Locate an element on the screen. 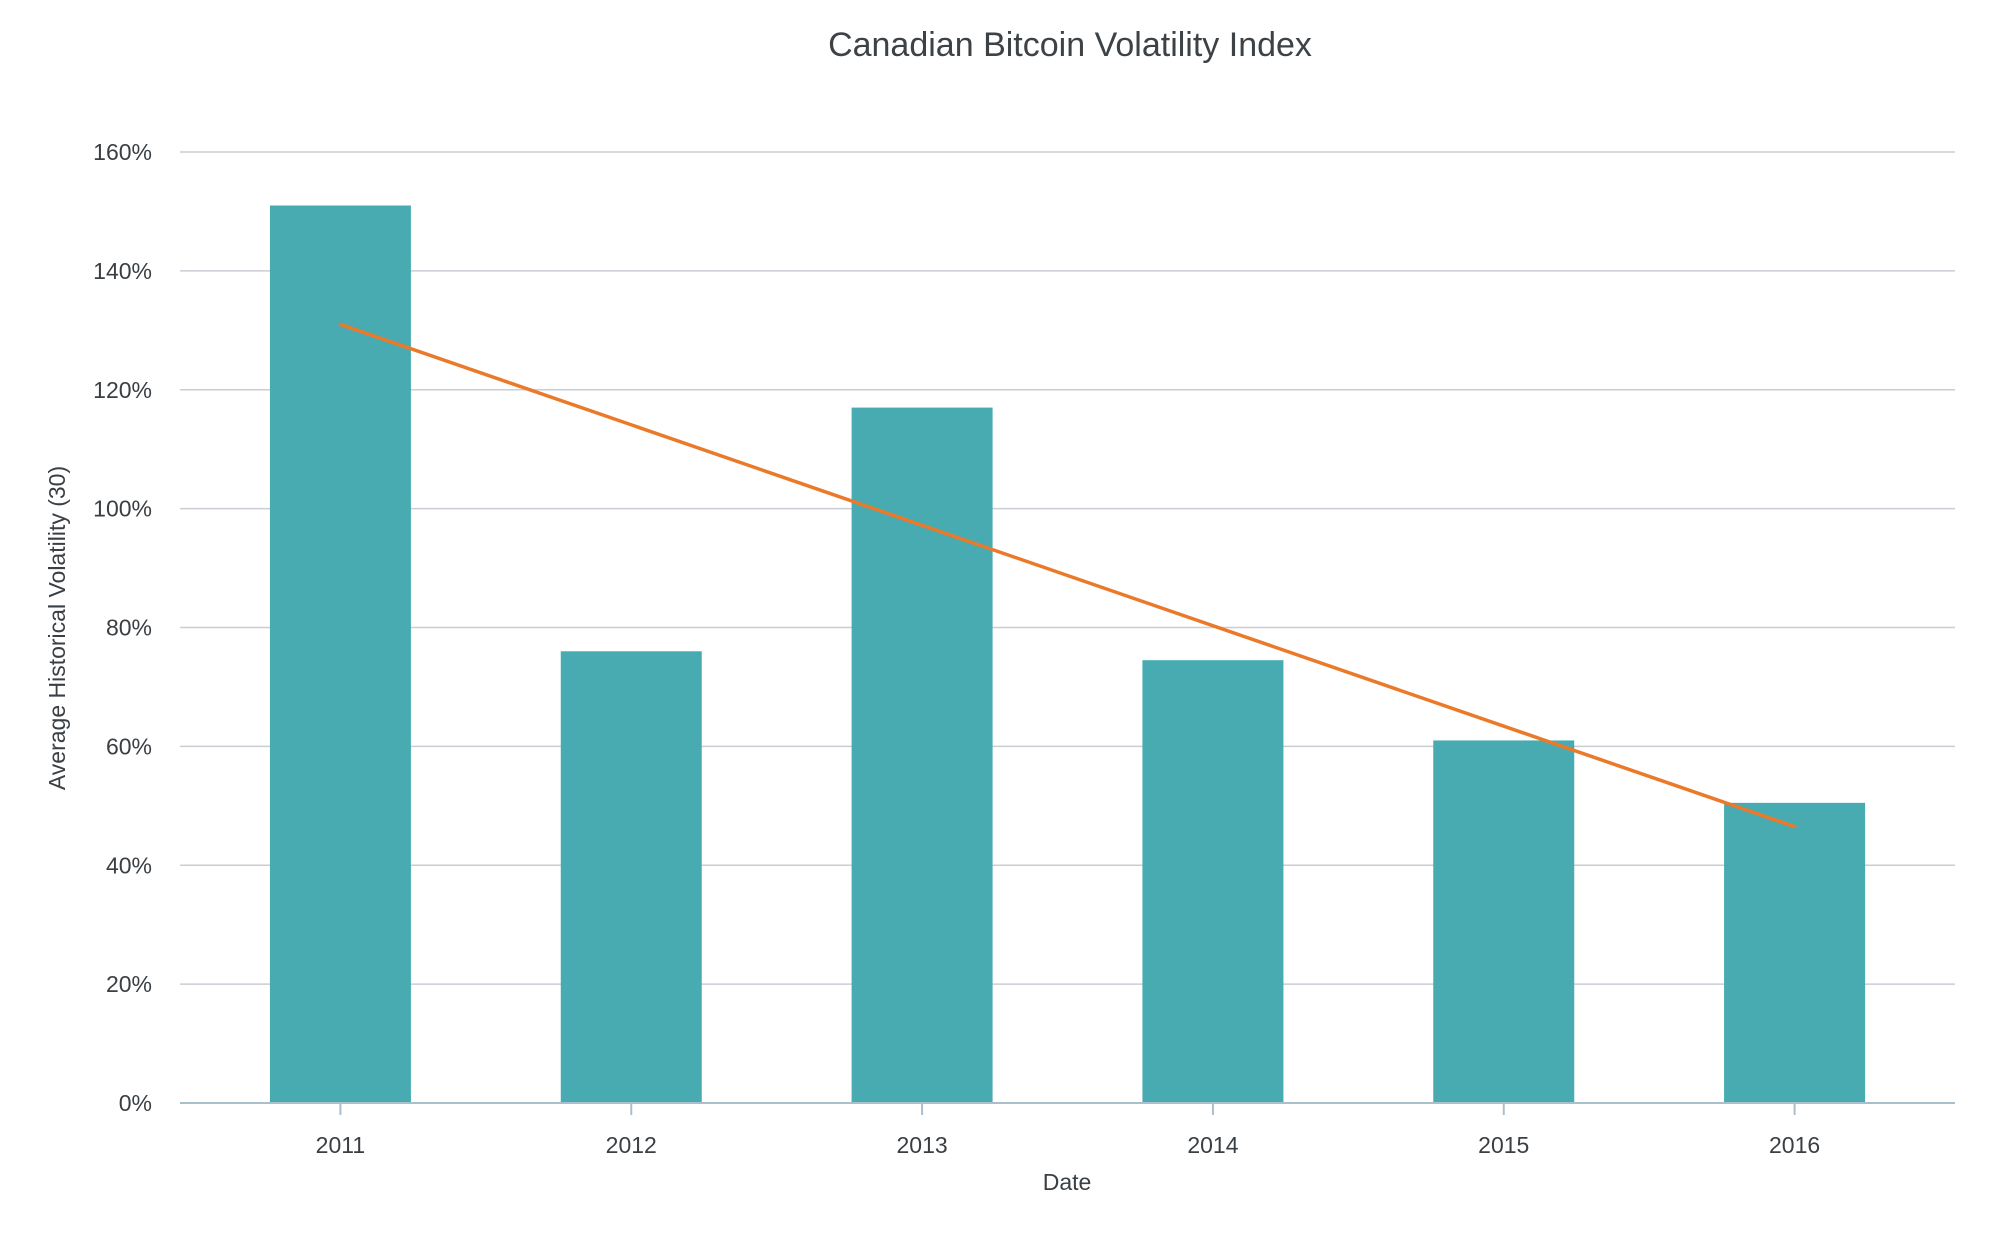  x-axis-ticks: 2011 2012 2013 2014 2015 2016 is located at coordinates (1068, 1130).